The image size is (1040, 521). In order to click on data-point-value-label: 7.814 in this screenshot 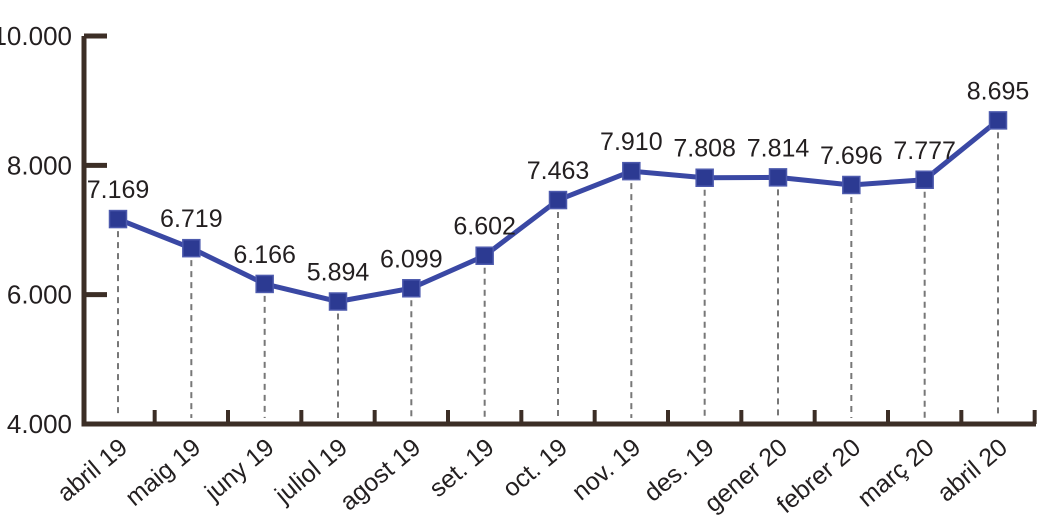, I will do `click(778, 148)`.